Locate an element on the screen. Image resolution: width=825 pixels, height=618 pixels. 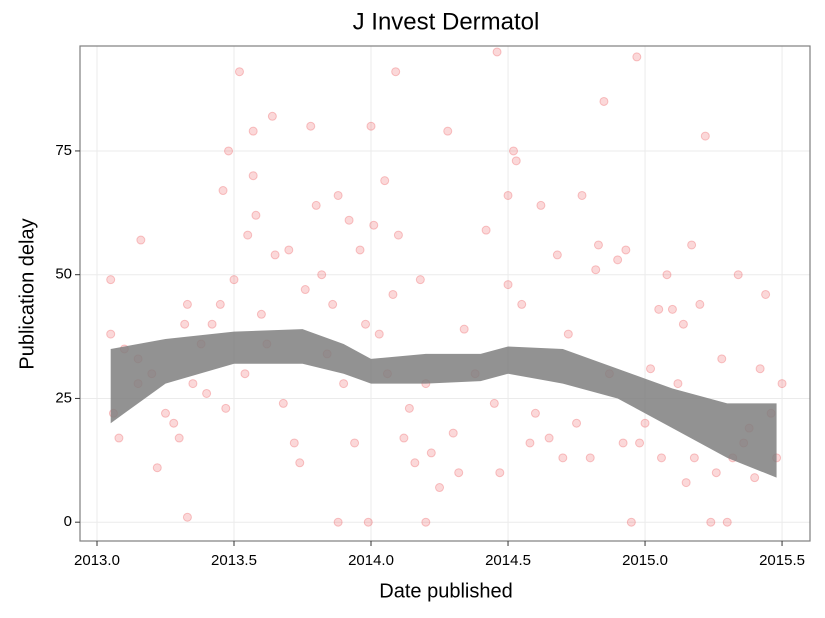
x-tick-label: 2013.5 is located at coordinates (234, 560).